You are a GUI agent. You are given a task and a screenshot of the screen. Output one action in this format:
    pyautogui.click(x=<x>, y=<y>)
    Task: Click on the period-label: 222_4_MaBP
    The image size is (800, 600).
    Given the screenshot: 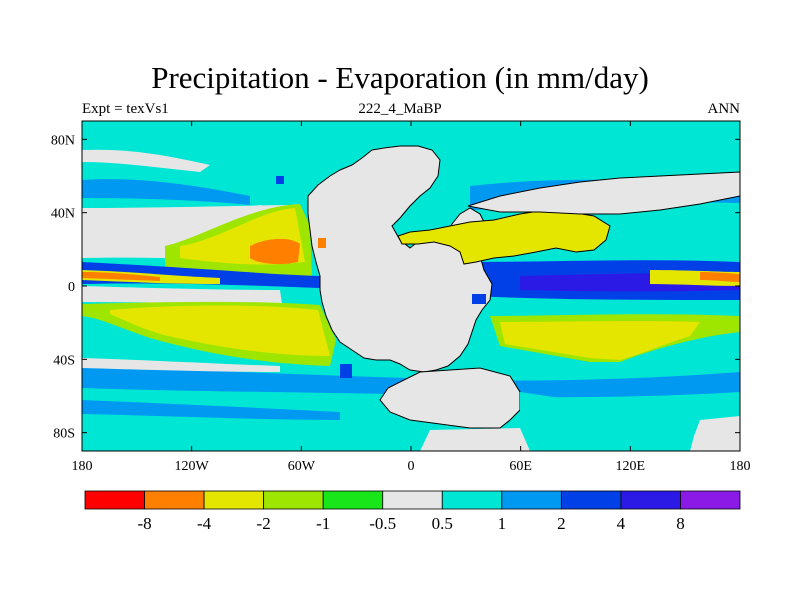 What is the action you would take?
    pyautogui.click(x=400, y=109)
    